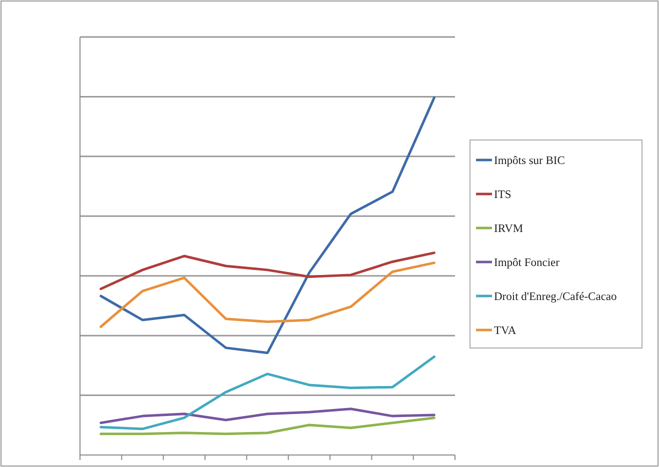  I want to click on legend-label: Droit d'Enreg./Café-Cacao, so click(556, 297).